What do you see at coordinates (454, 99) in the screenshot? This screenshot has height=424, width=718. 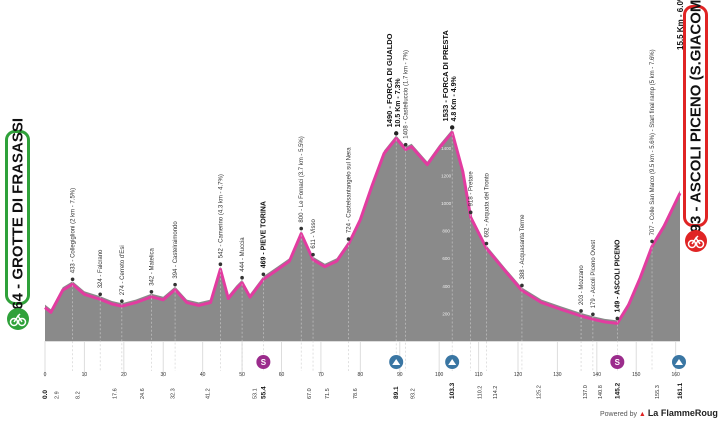 I see `summit-detail: 4.8 Km - 4.9%` at bounding box center [454, 99].